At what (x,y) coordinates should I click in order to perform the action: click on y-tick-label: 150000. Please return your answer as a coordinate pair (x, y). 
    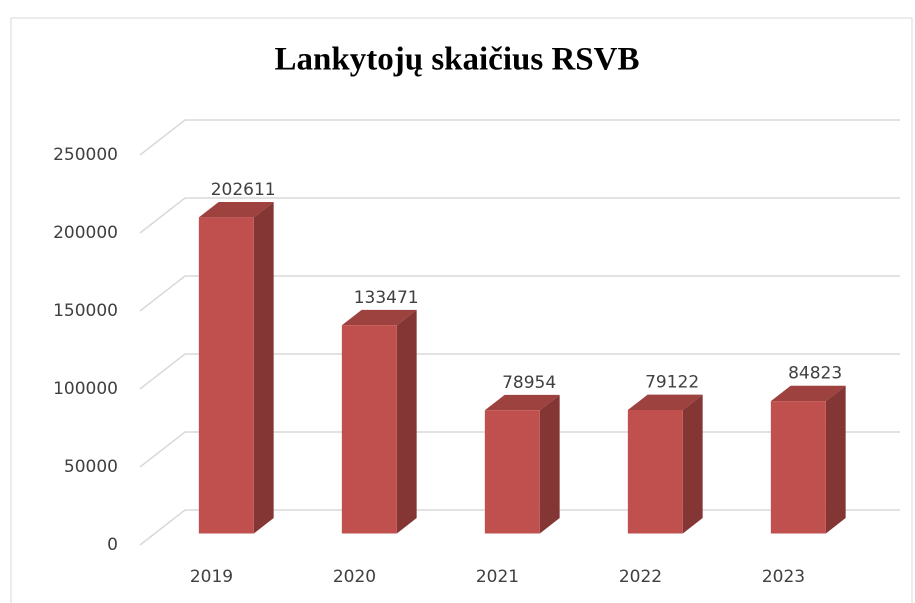
    Looking at the image, I should click on (85, 311).